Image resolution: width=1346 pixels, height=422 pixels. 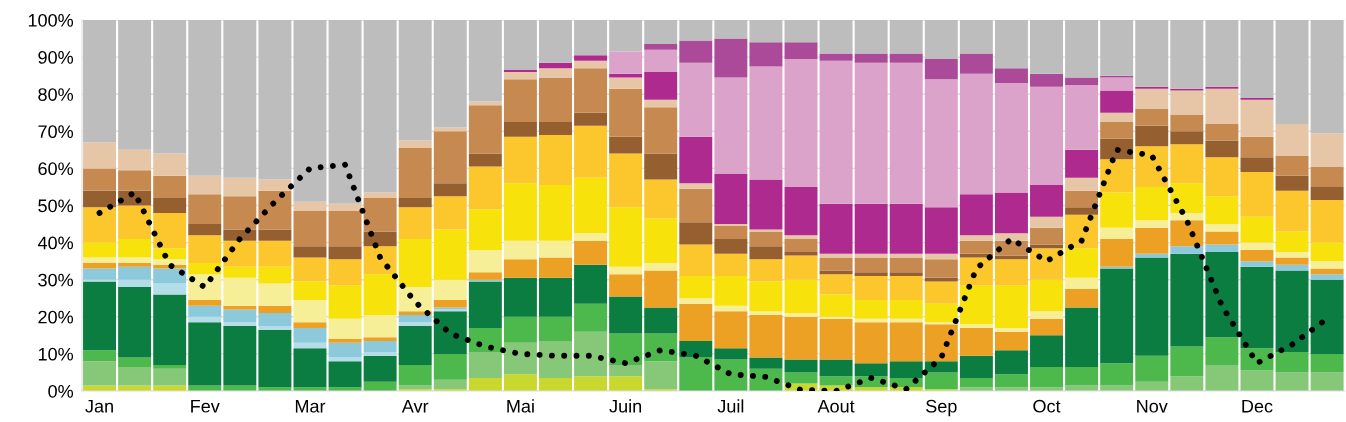 I want to click on x-tick-label: Dec, so click(x=1257, y=406).